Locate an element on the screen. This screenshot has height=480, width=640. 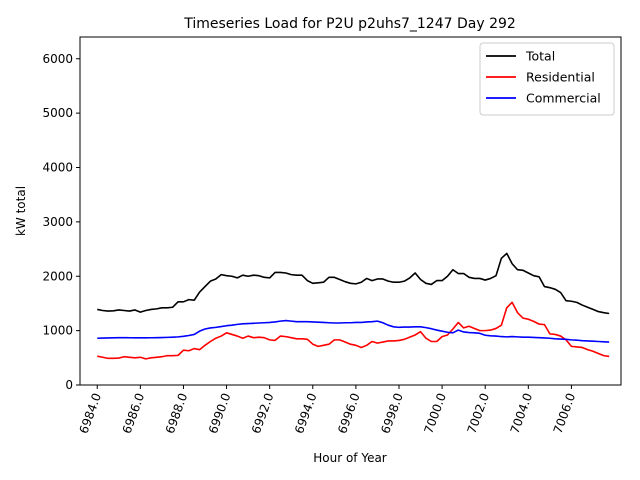
y-axis-label: kW total is located at coordinates (21, 211).